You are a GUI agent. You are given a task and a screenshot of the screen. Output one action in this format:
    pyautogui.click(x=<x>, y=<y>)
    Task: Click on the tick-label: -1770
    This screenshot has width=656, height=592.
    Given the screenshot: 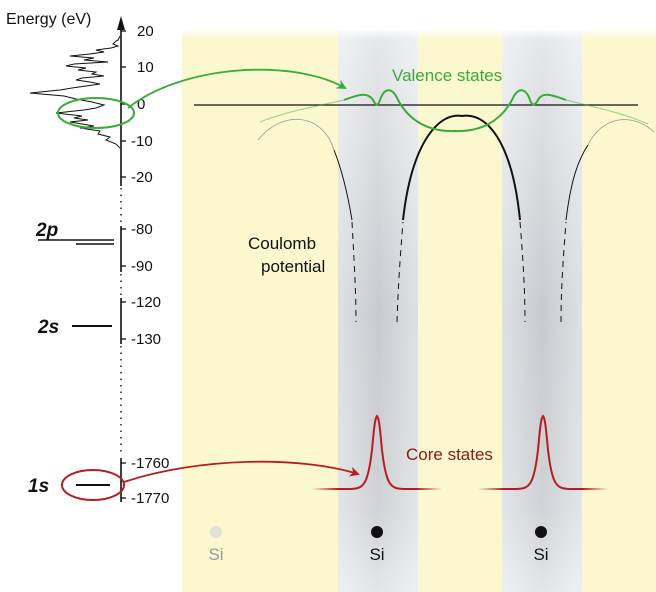 What is the action you would take?
    pyautogui.click(x=150, y=498)
    